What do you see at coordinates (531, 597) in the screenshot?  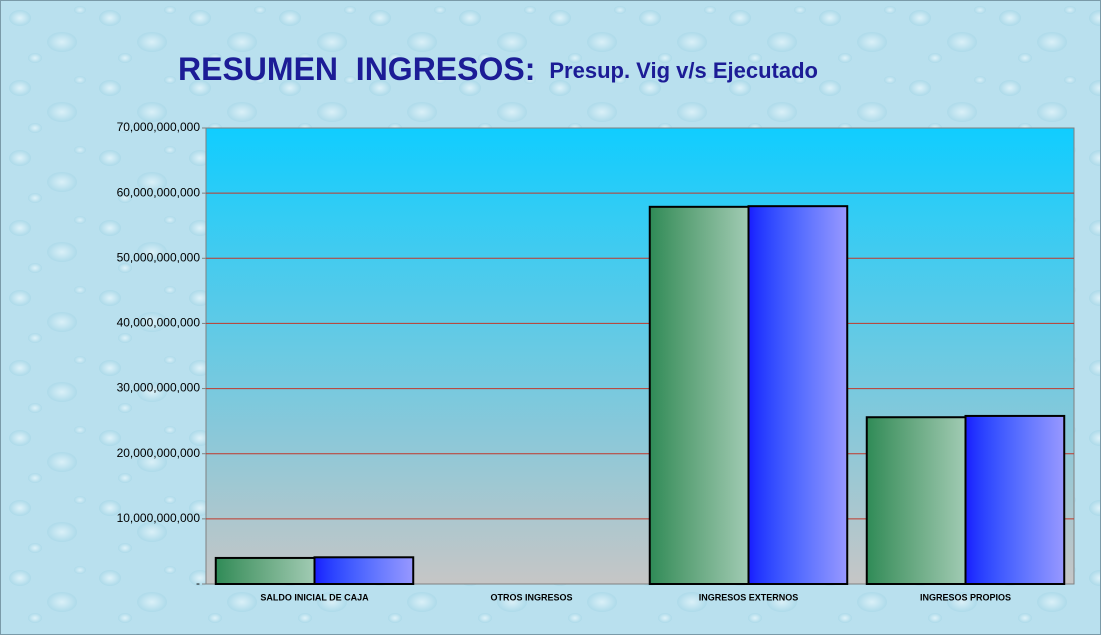 I see `x-tick-label: OTROS INGRESOS` at bounding box center [531, 597].